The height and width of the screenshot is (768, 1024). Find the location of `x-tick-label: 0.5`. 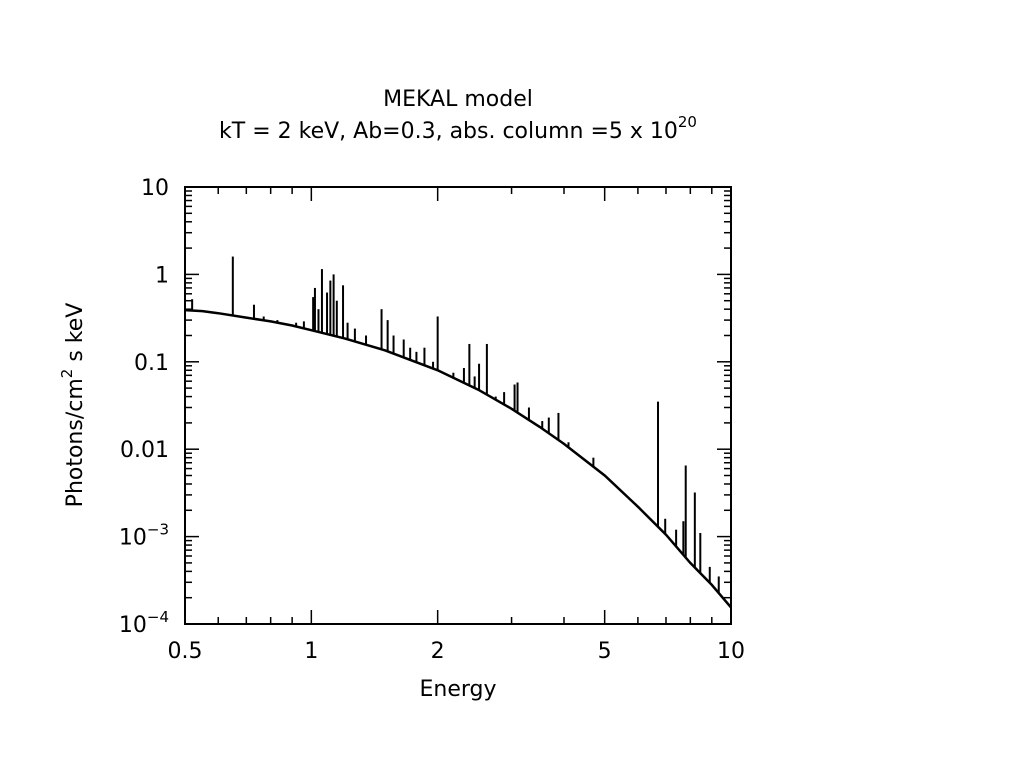

x-tick-label: 0.5 is located at coordinates (185, 651).